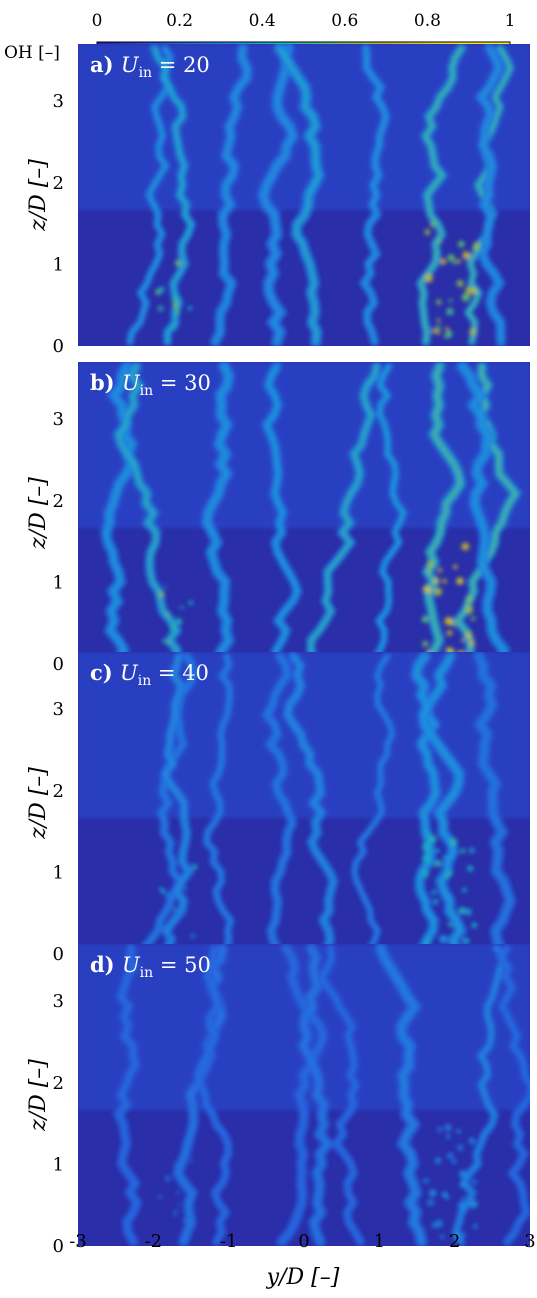 The width and height of the screenshot is (537, 1298). What do you see at coordinates (149, 674) in the screenshot?
I see `panel-label: c) Uin = 40` at bounding box center [149, 674].